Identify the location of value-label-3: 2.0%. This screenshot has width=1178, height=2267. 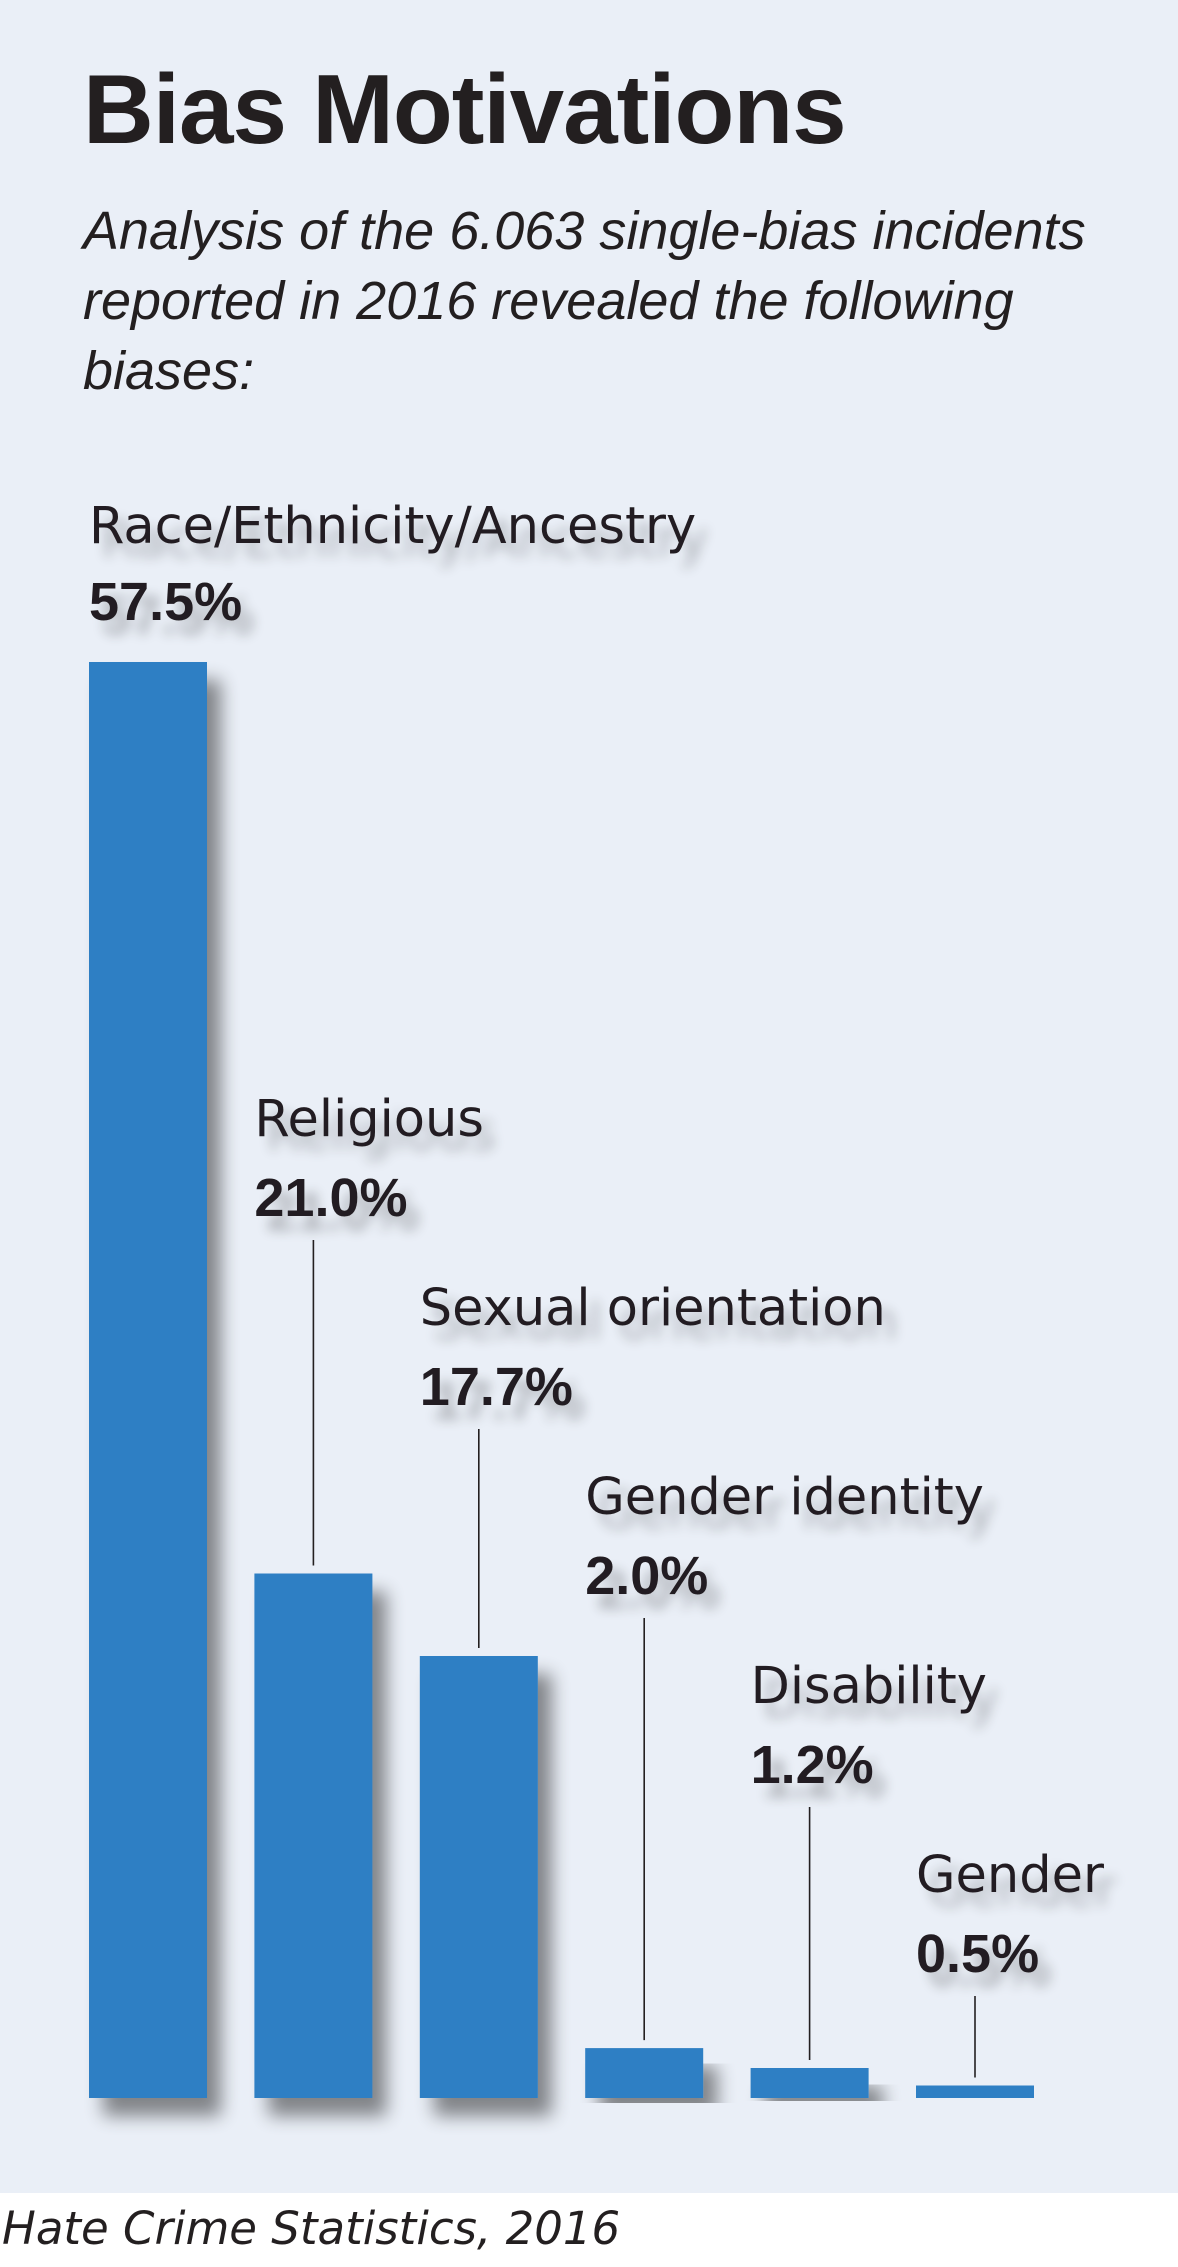
(646, 1576).